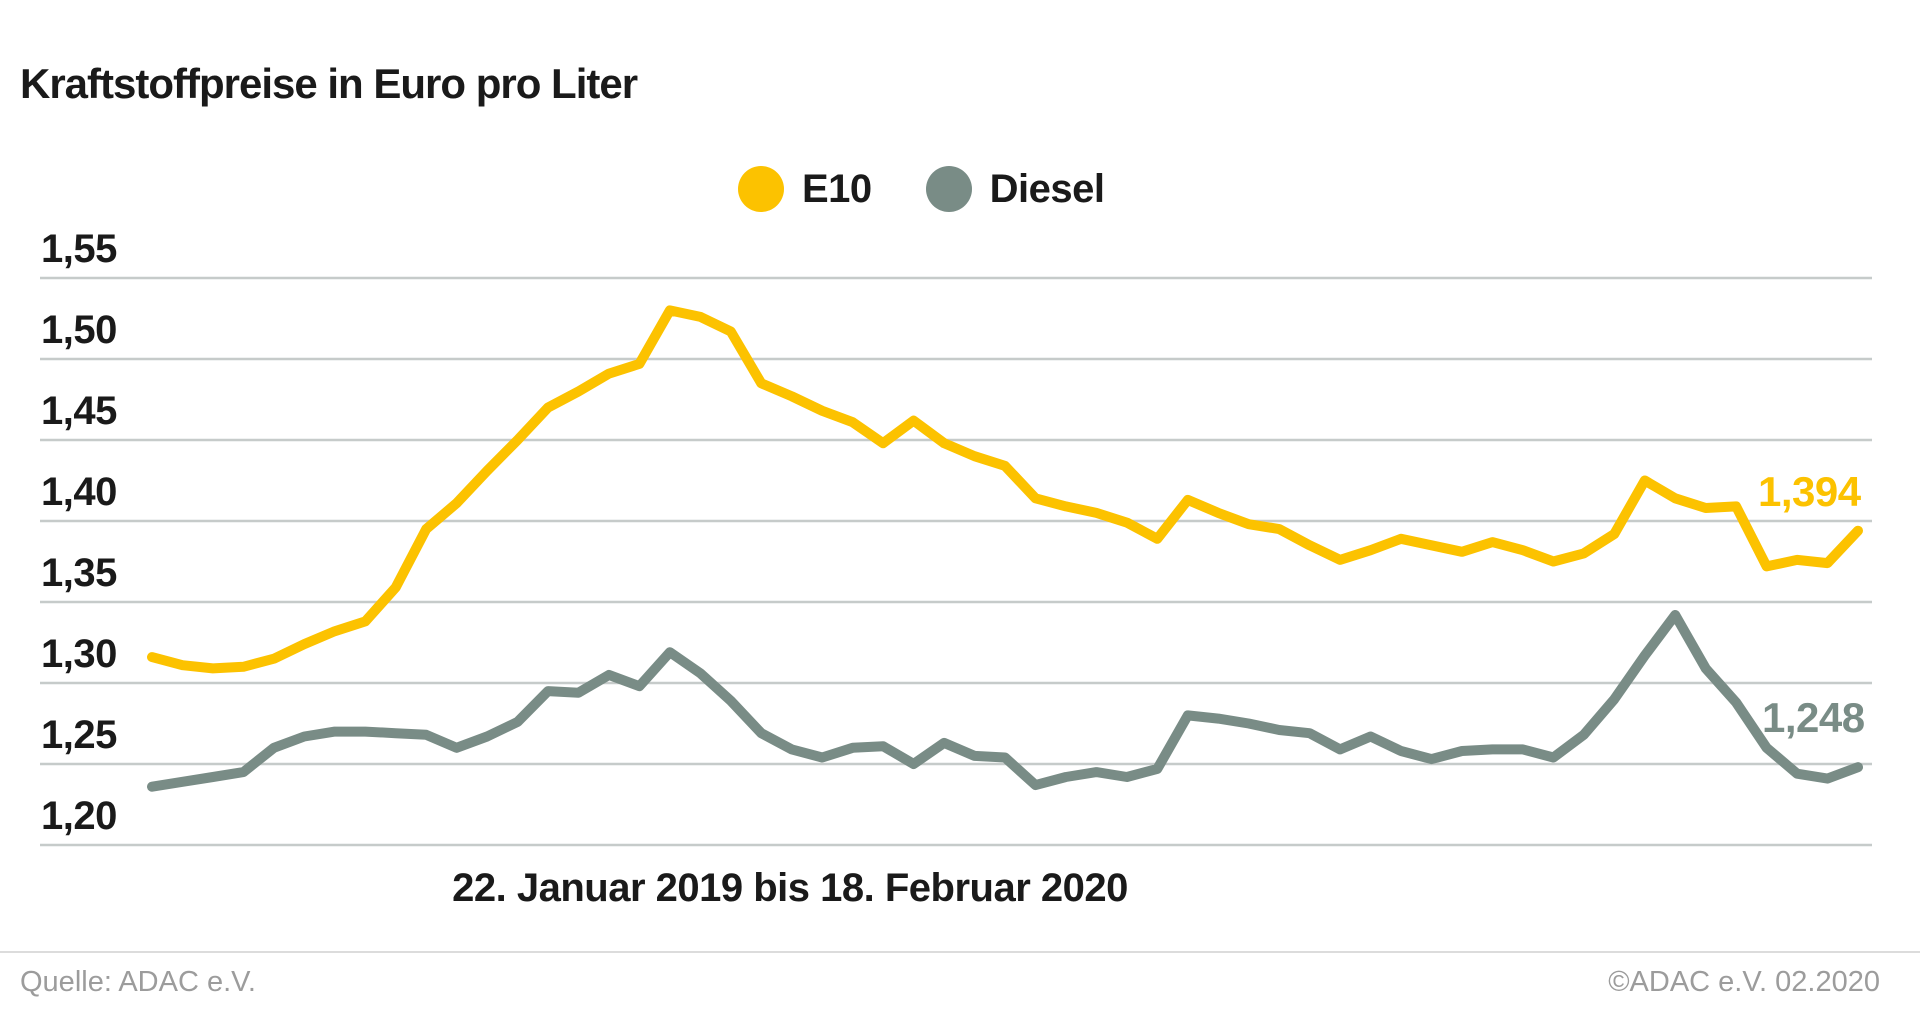 Image resolution: width=1920 pixels, height=1035 pixels. I want to click on diesel-end-value-label: 1,248, so click(1813, 717).